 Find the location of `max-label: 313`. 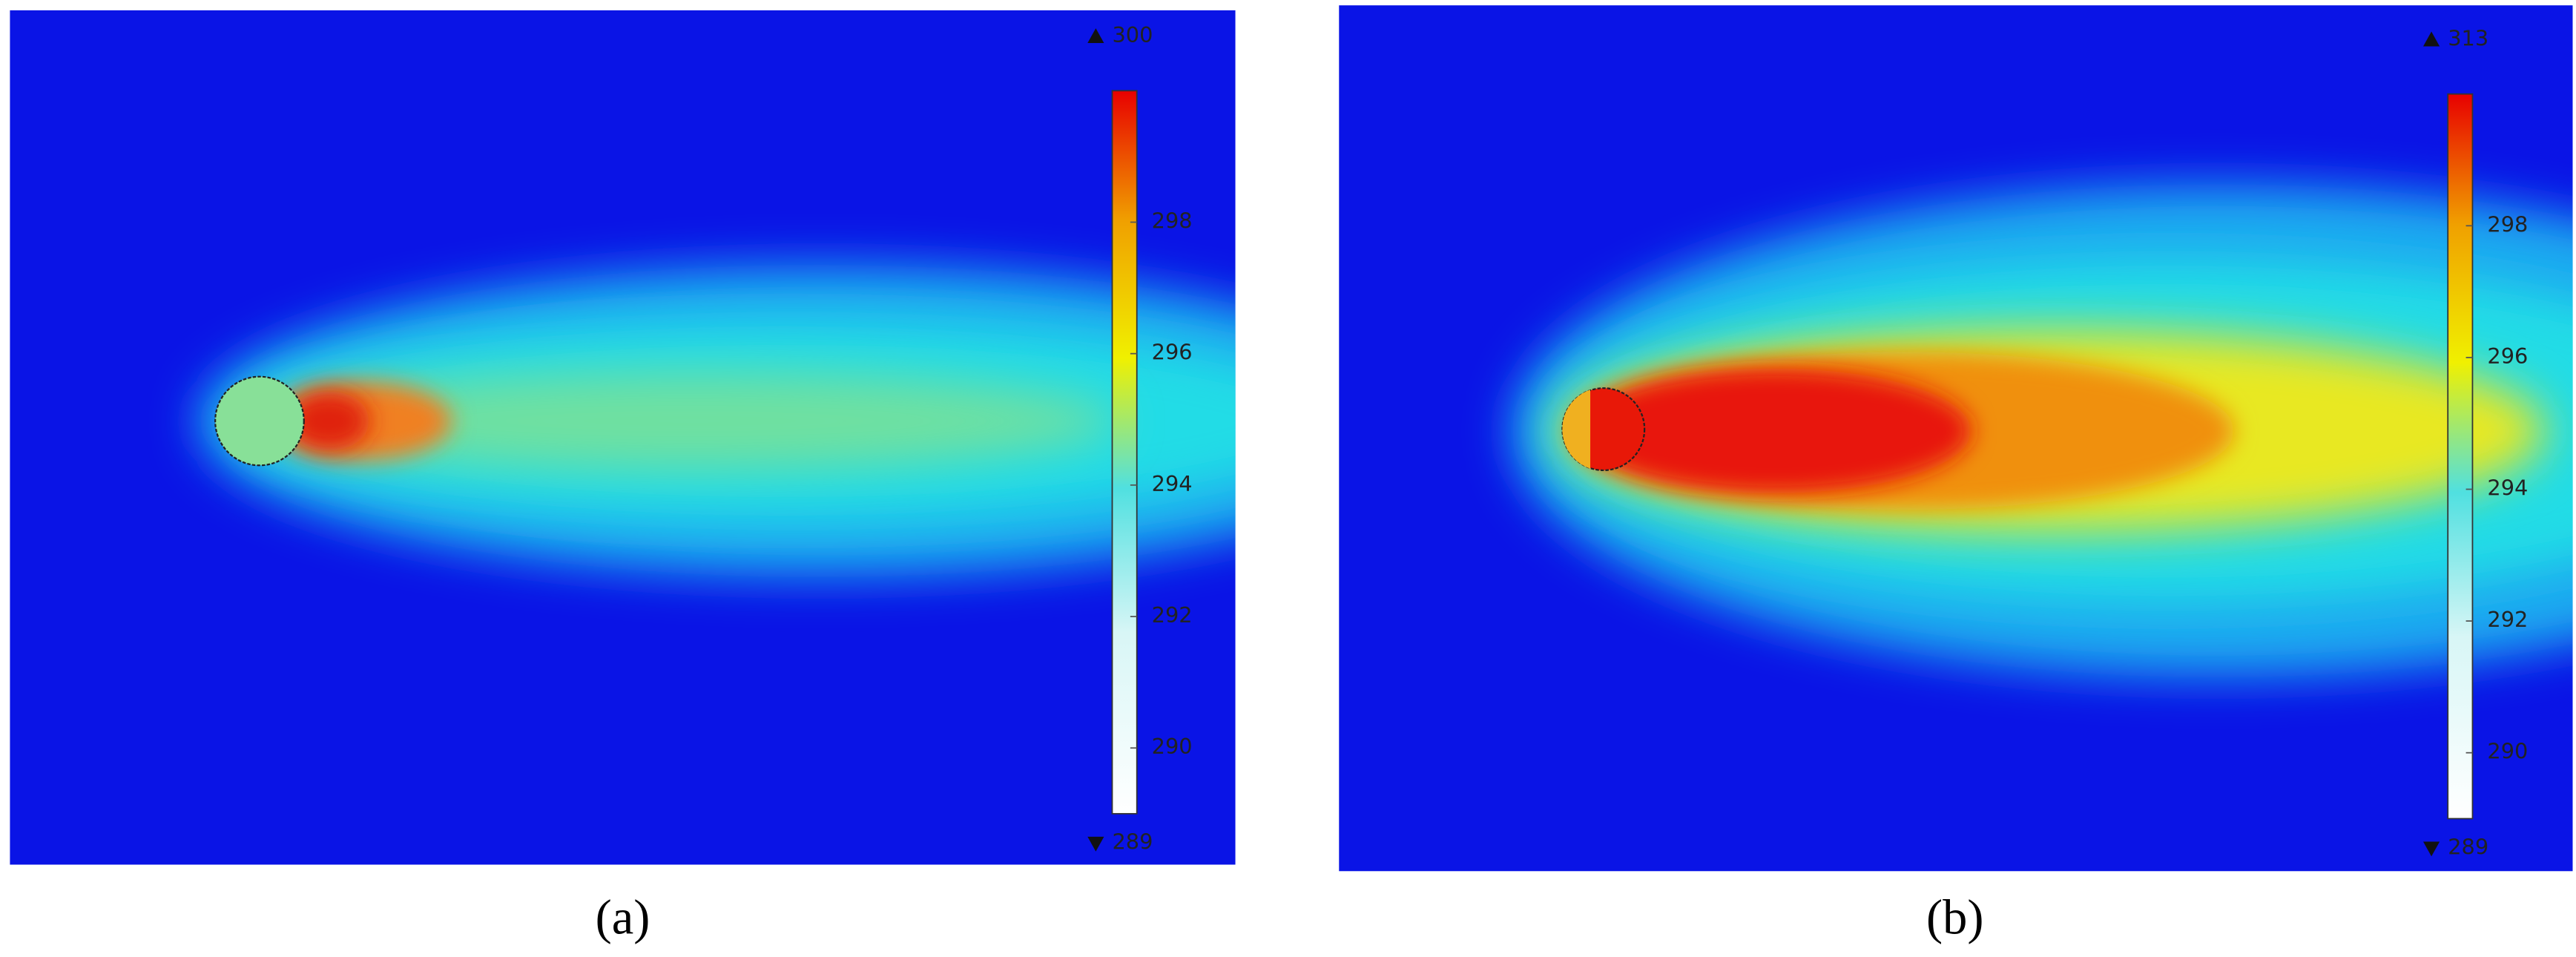

max-label: 313 is located at coordinates (2468, 38).